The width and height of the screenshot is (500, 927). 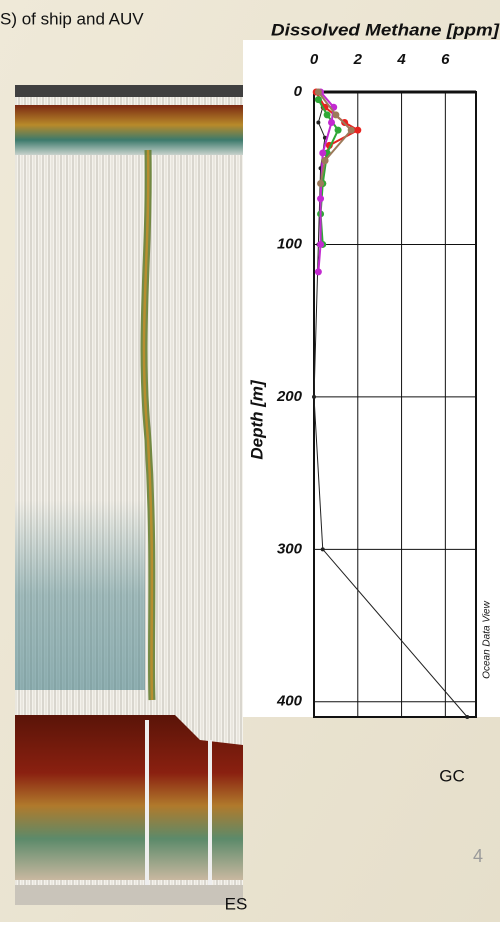 What do you see at coordinates (290, 243) in the screenshot?
I see `y-tick-label: 100` at bounding box center [290, 243].